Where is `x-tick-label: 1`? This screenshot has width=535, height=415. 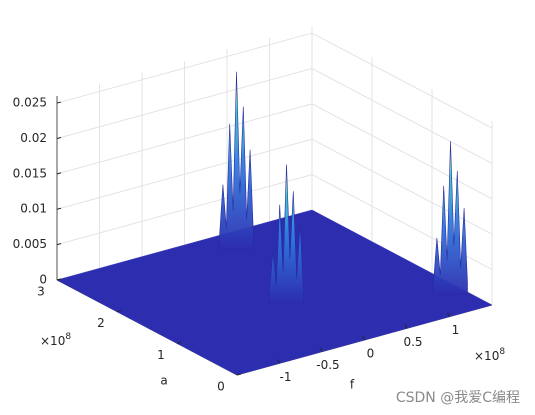 x-tick-label: 1 is located at coordinates (456, 330).